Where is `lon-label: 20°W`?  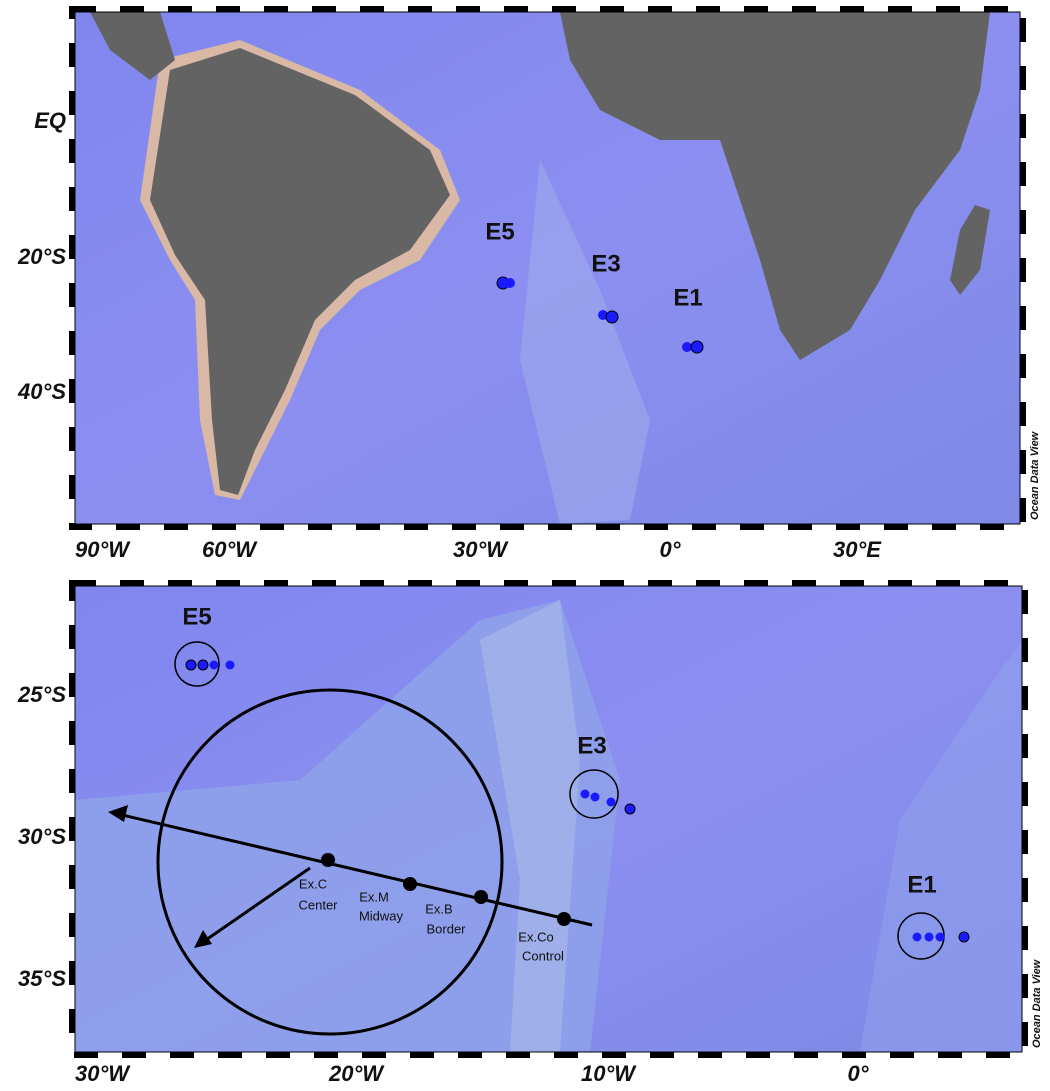
lon-label: 20°W is located at coordinates (356, 1073).